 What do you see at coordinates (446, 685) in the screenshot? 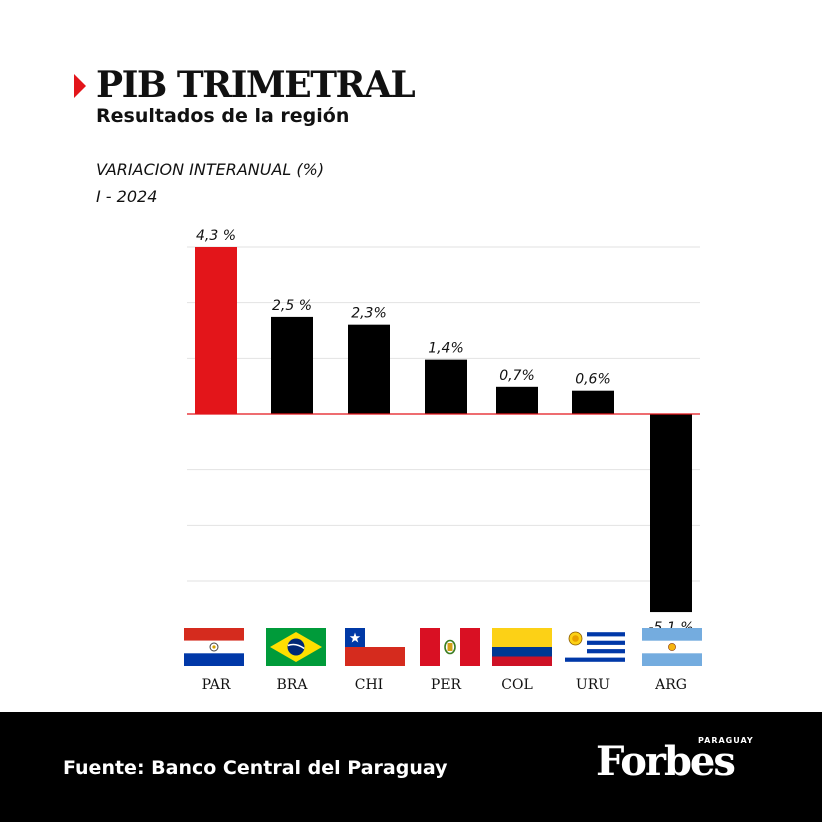
I see `category-label: PER` at bounding box center [446, 685].